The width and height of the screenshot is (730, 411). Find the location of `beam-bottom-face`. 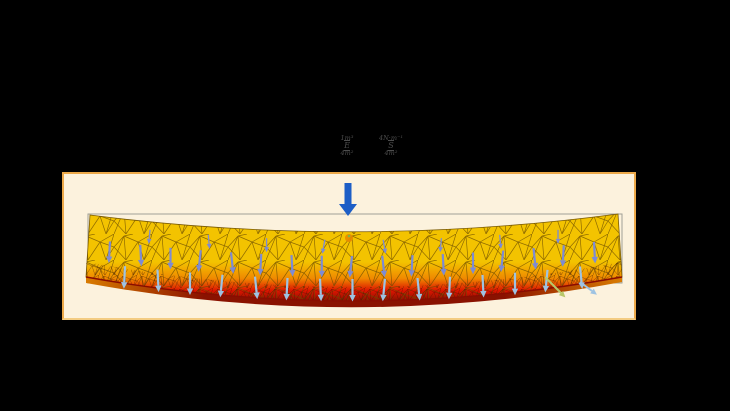

beam-bottom-face is located at coordinates (354, 292).